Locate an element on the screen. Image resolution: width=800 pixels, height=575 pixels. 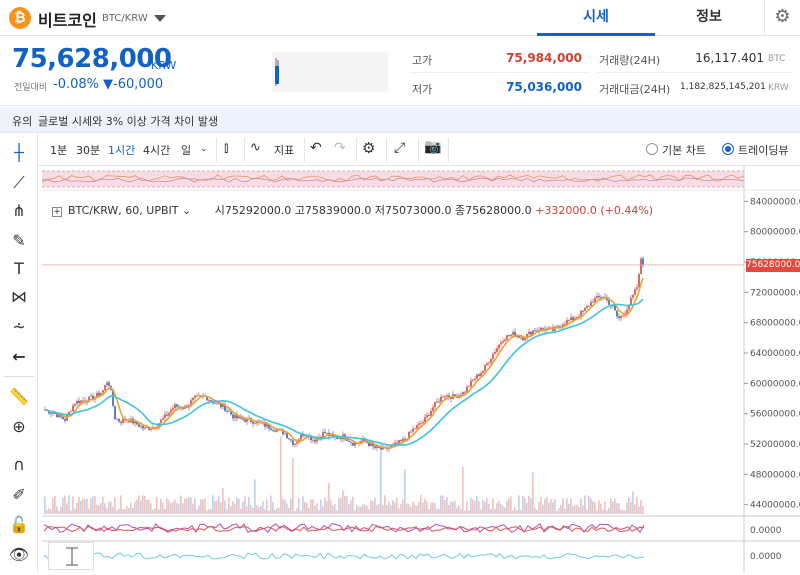
legend-symbol: BTC/KRW, 60, UPBIT is located at coordinates (123, 210).